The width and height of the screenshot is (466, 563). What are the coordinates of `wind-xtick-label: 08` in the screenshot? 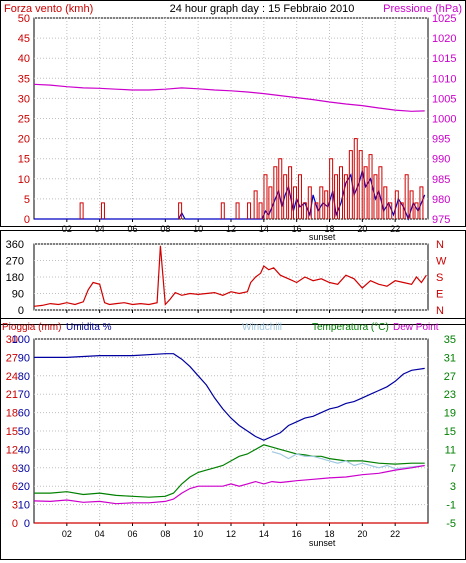 It's located at (165, 229).